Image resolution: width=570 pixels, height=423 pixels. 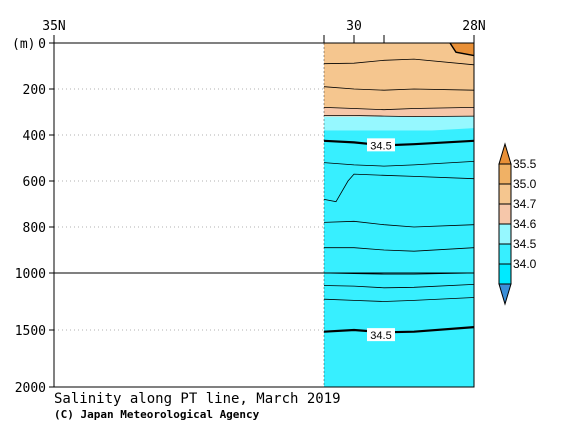 I want to click on colorbar-level-label: 35.0, so click(x=525, y=184).